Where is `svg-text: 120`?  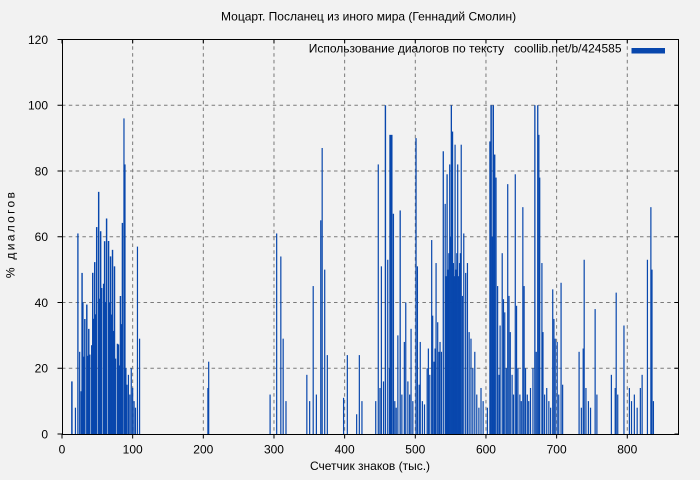
svg-text: 120 is located at coordinates (38, 40).